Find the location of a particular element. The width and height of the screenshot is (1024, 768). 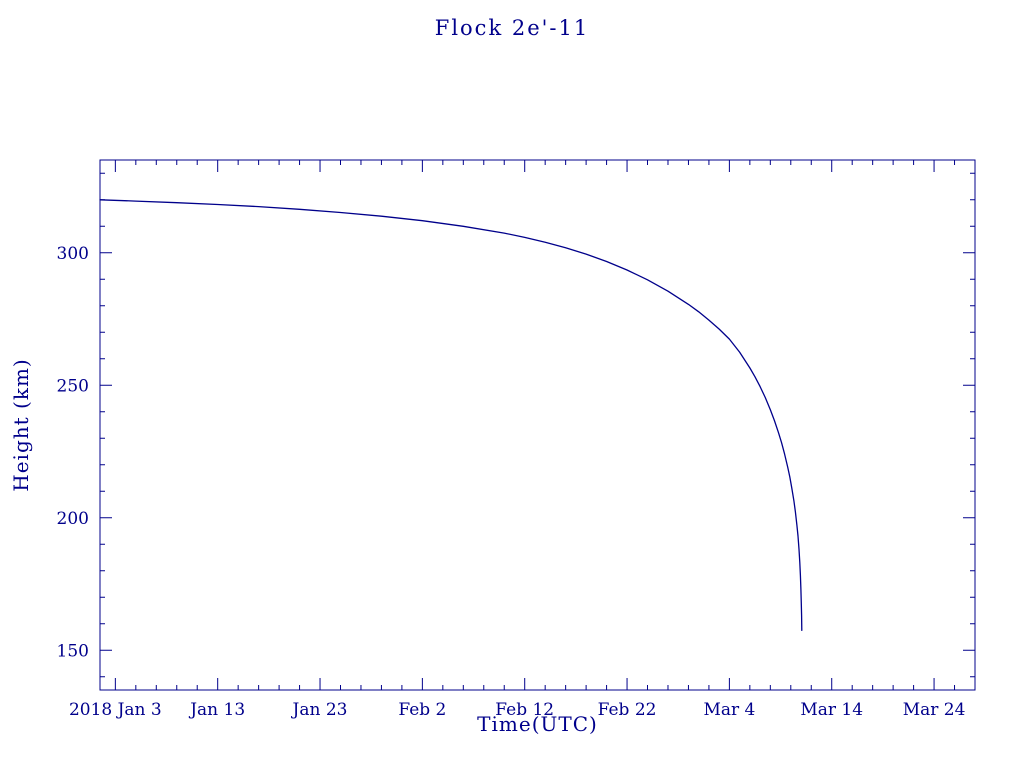

x-axis-label: Time(UTC) is located at coordinates (537, 724).